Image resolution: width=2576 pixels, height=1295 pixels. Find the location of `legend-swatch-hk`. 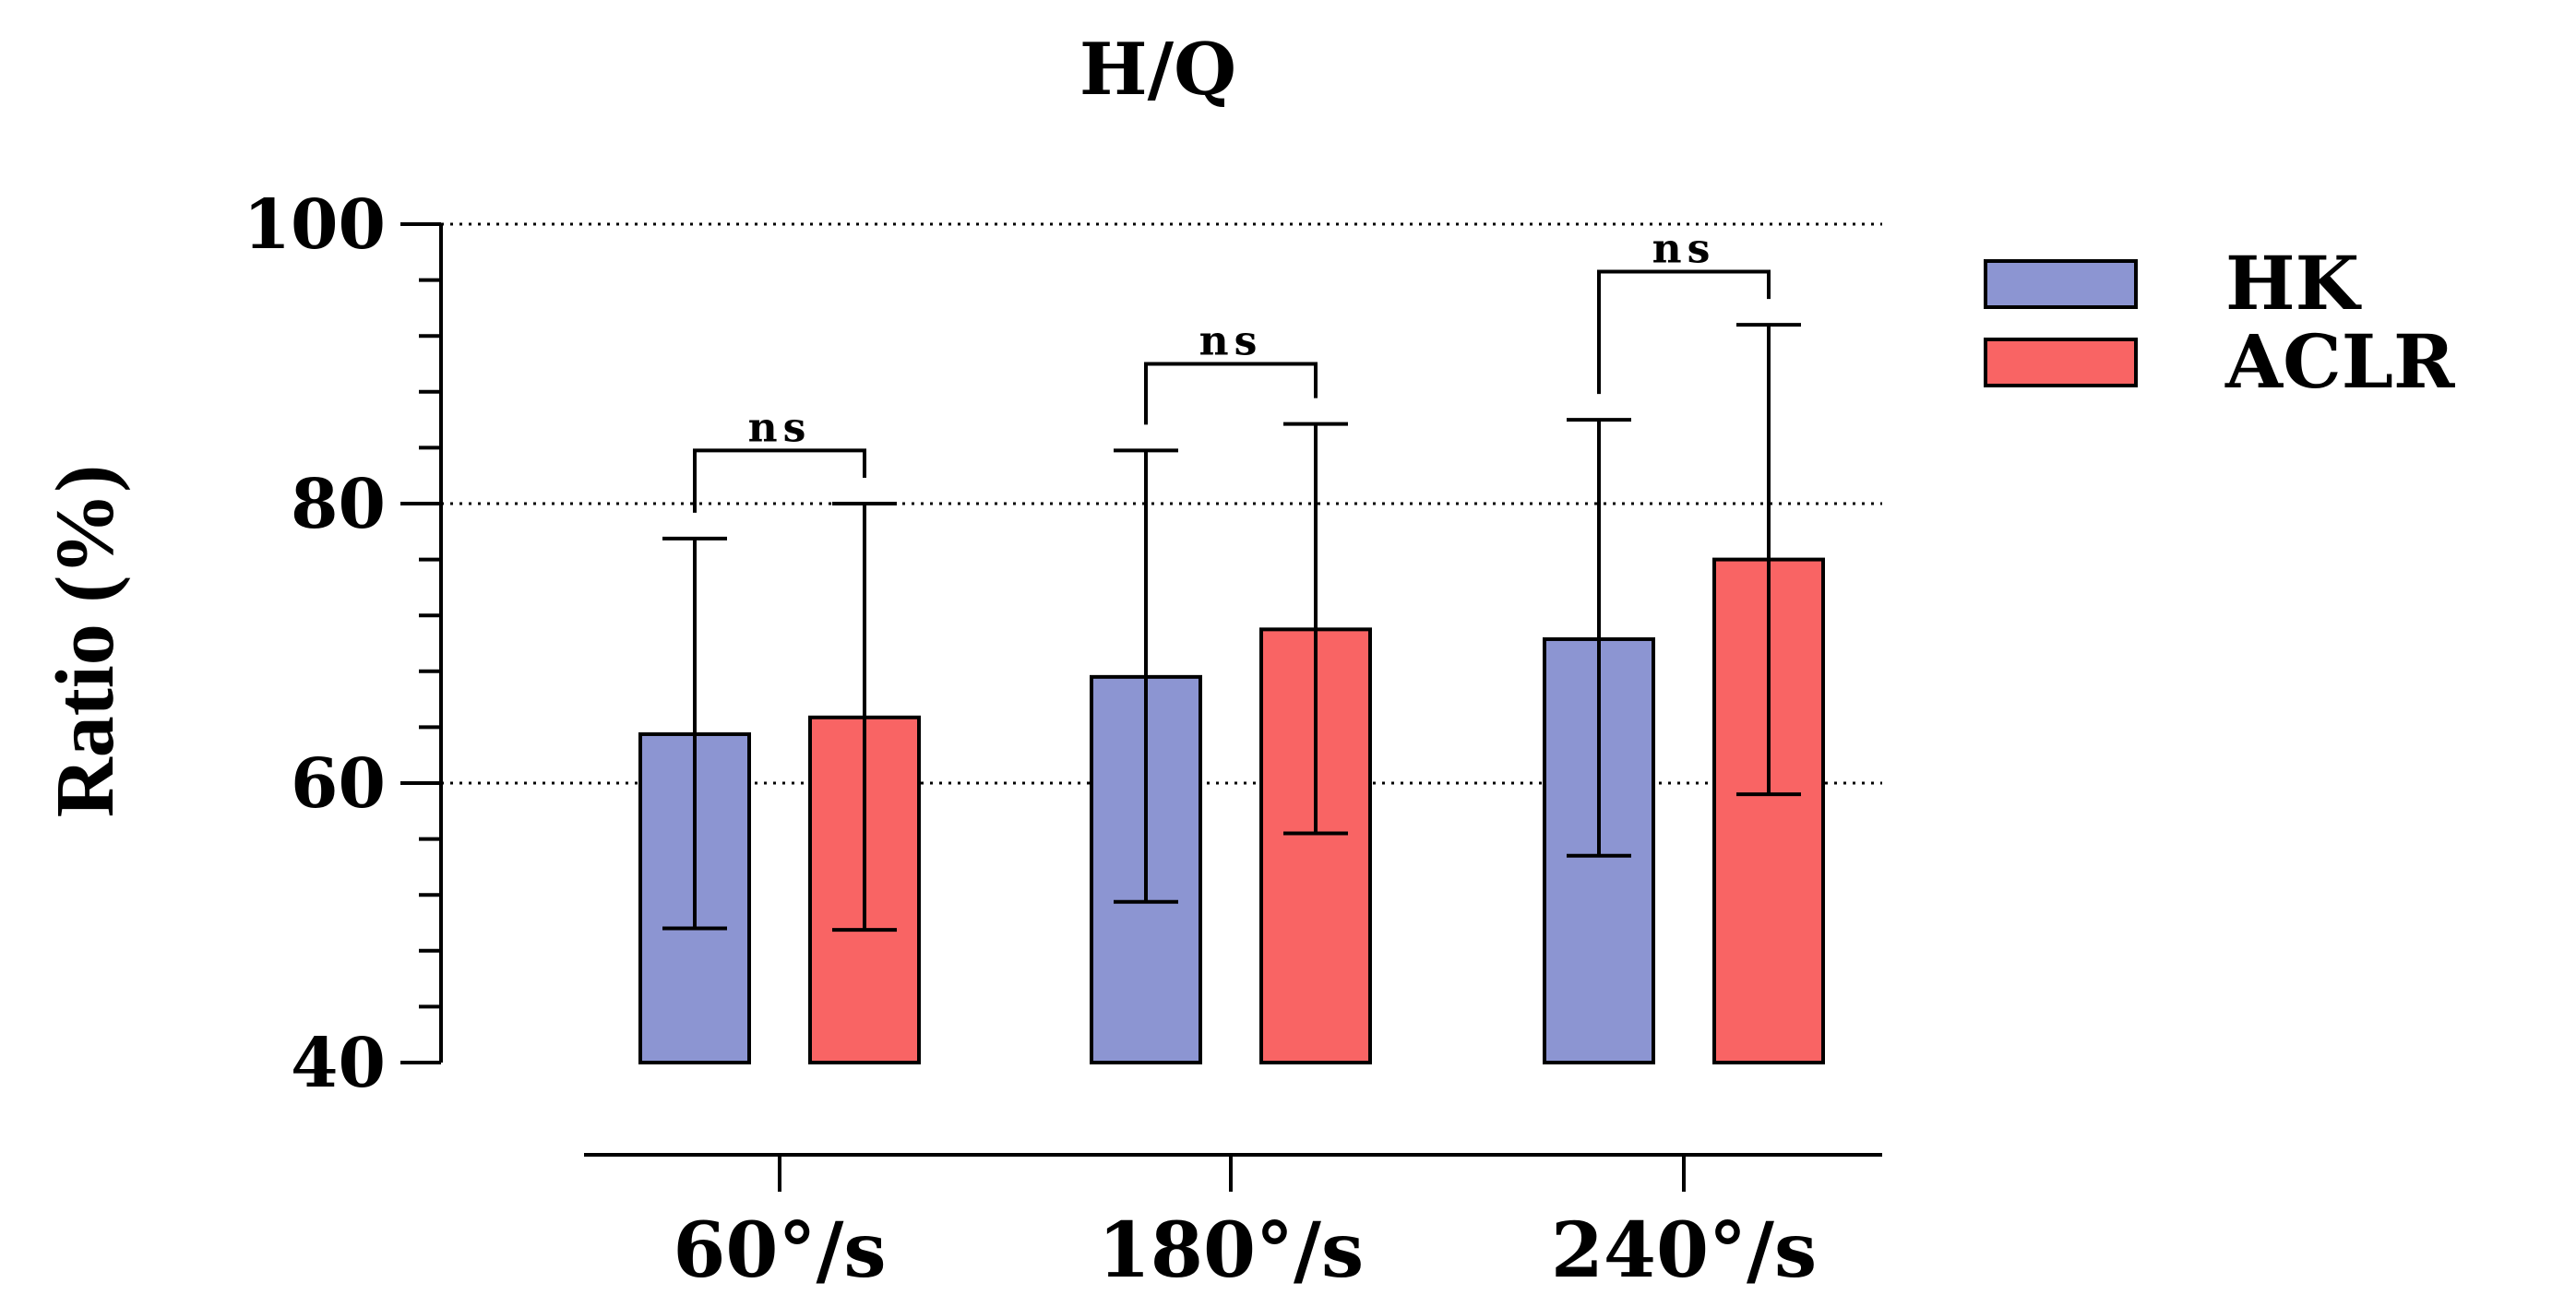

legend-swatch-hk is located at coordinates (2061, 284).